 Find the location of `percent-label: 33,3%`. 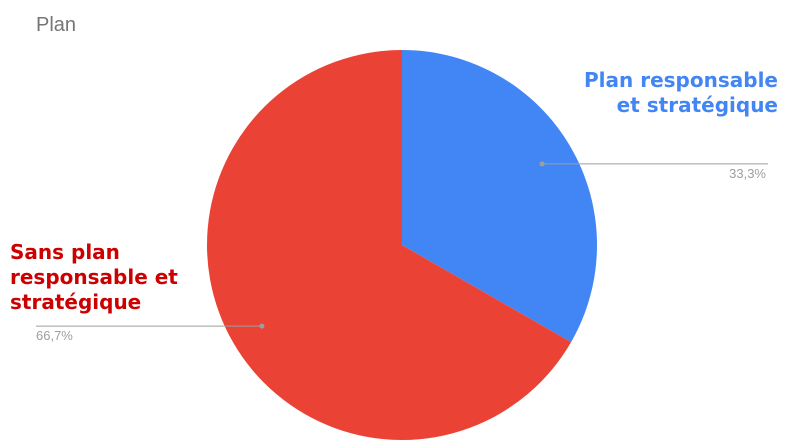

percent-label: 33,3% is located at coordinates (747, 173).